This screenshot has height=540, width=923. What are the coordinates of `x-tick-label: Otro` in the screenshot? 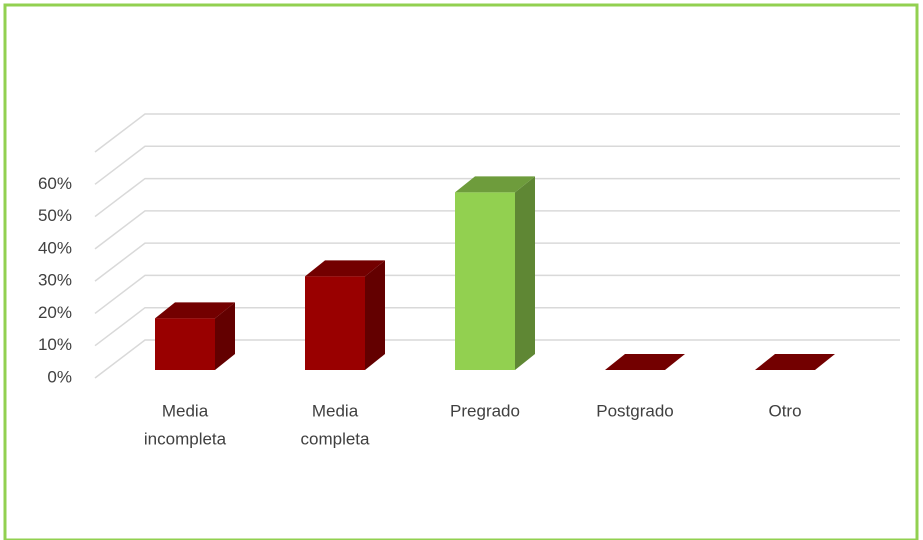 It's located at (784, 410).